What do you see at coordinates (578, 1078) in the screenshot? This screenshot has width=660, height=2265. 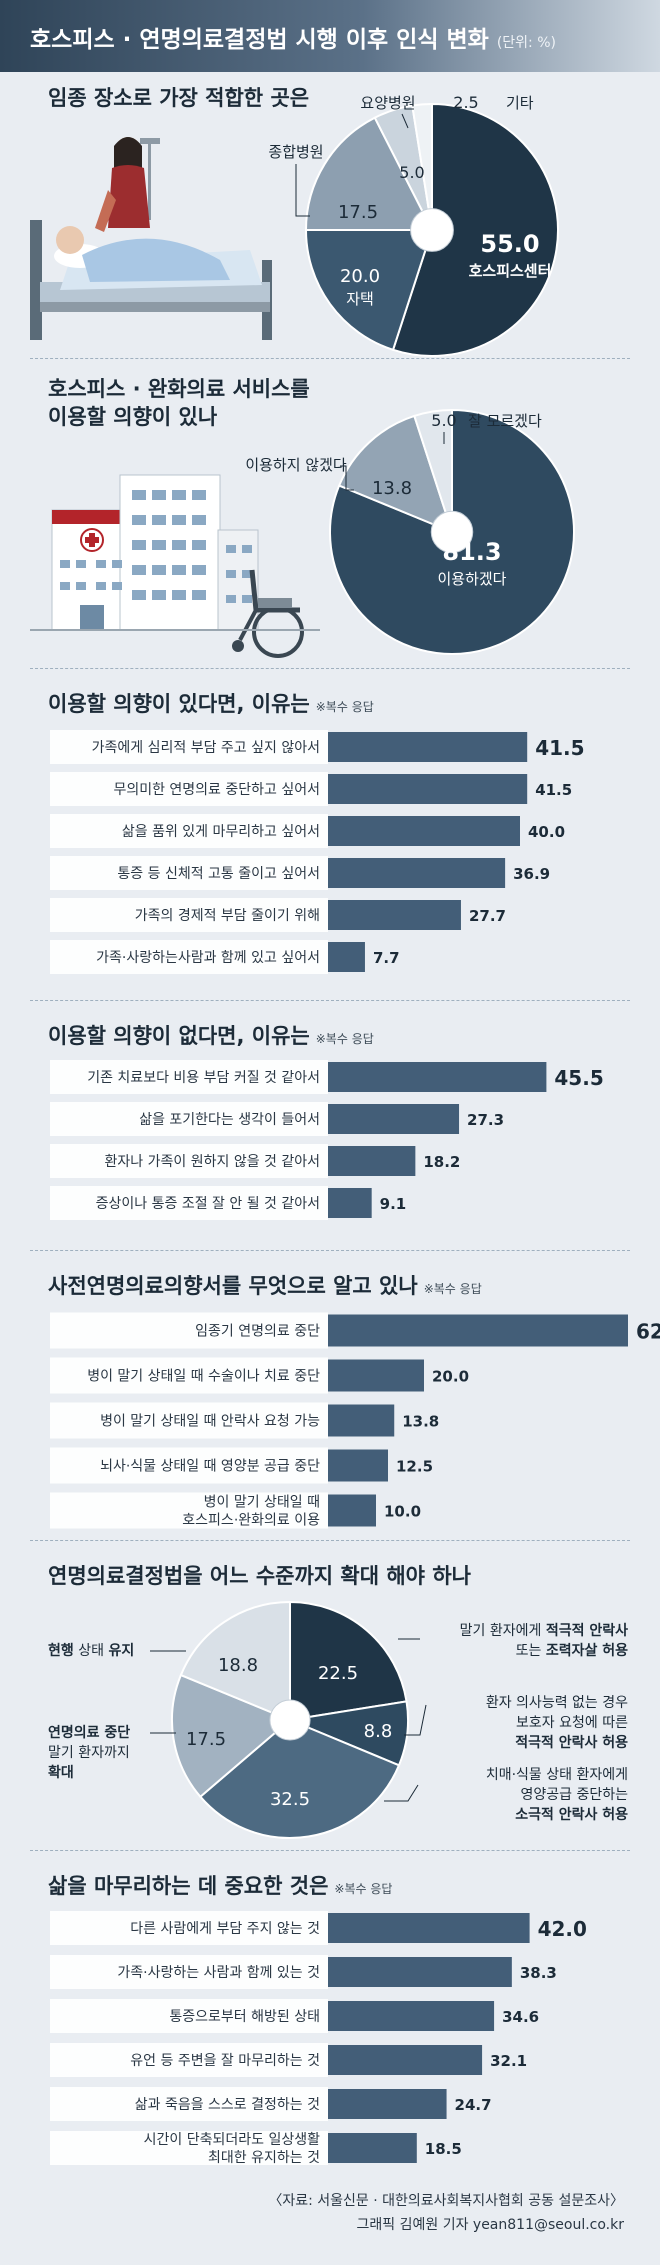 I see `data-label: 45.5` at bounding box center [578, 1078].